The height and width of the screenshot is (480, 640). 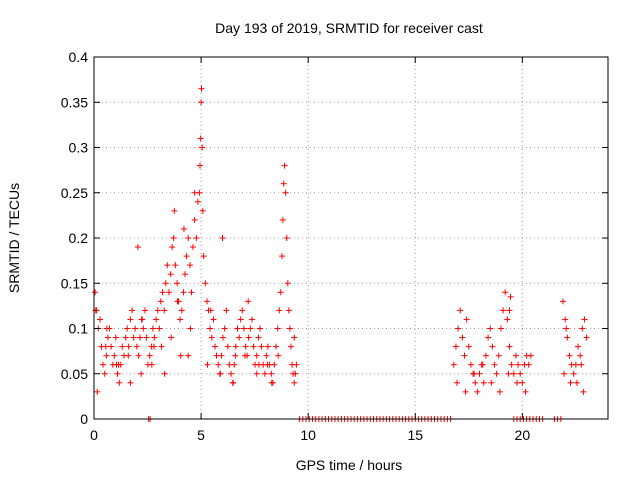 I want to click on x-tick-label: 10, so click(x=308, y=435).